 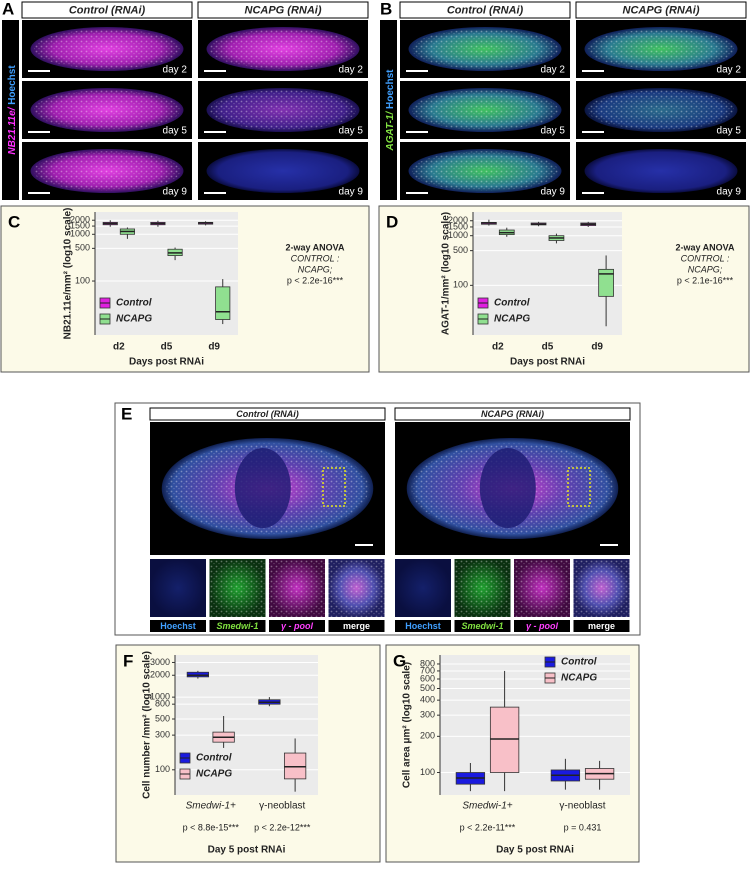 I want to click on column-header: NCAPG (RNAi), so click(x=283, y=10).